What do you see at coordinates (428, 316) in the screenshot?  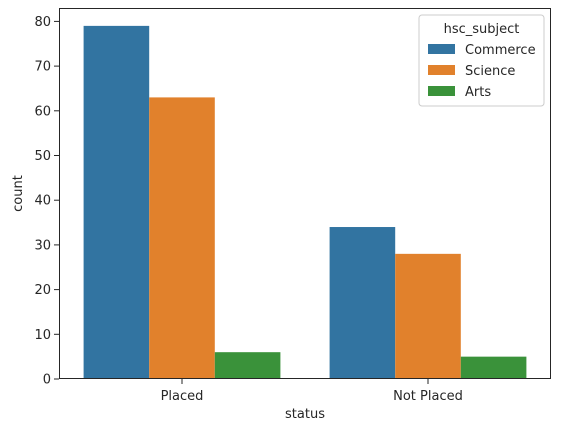 I see `bar-science-not-placed` at bounding box center [428, 316].